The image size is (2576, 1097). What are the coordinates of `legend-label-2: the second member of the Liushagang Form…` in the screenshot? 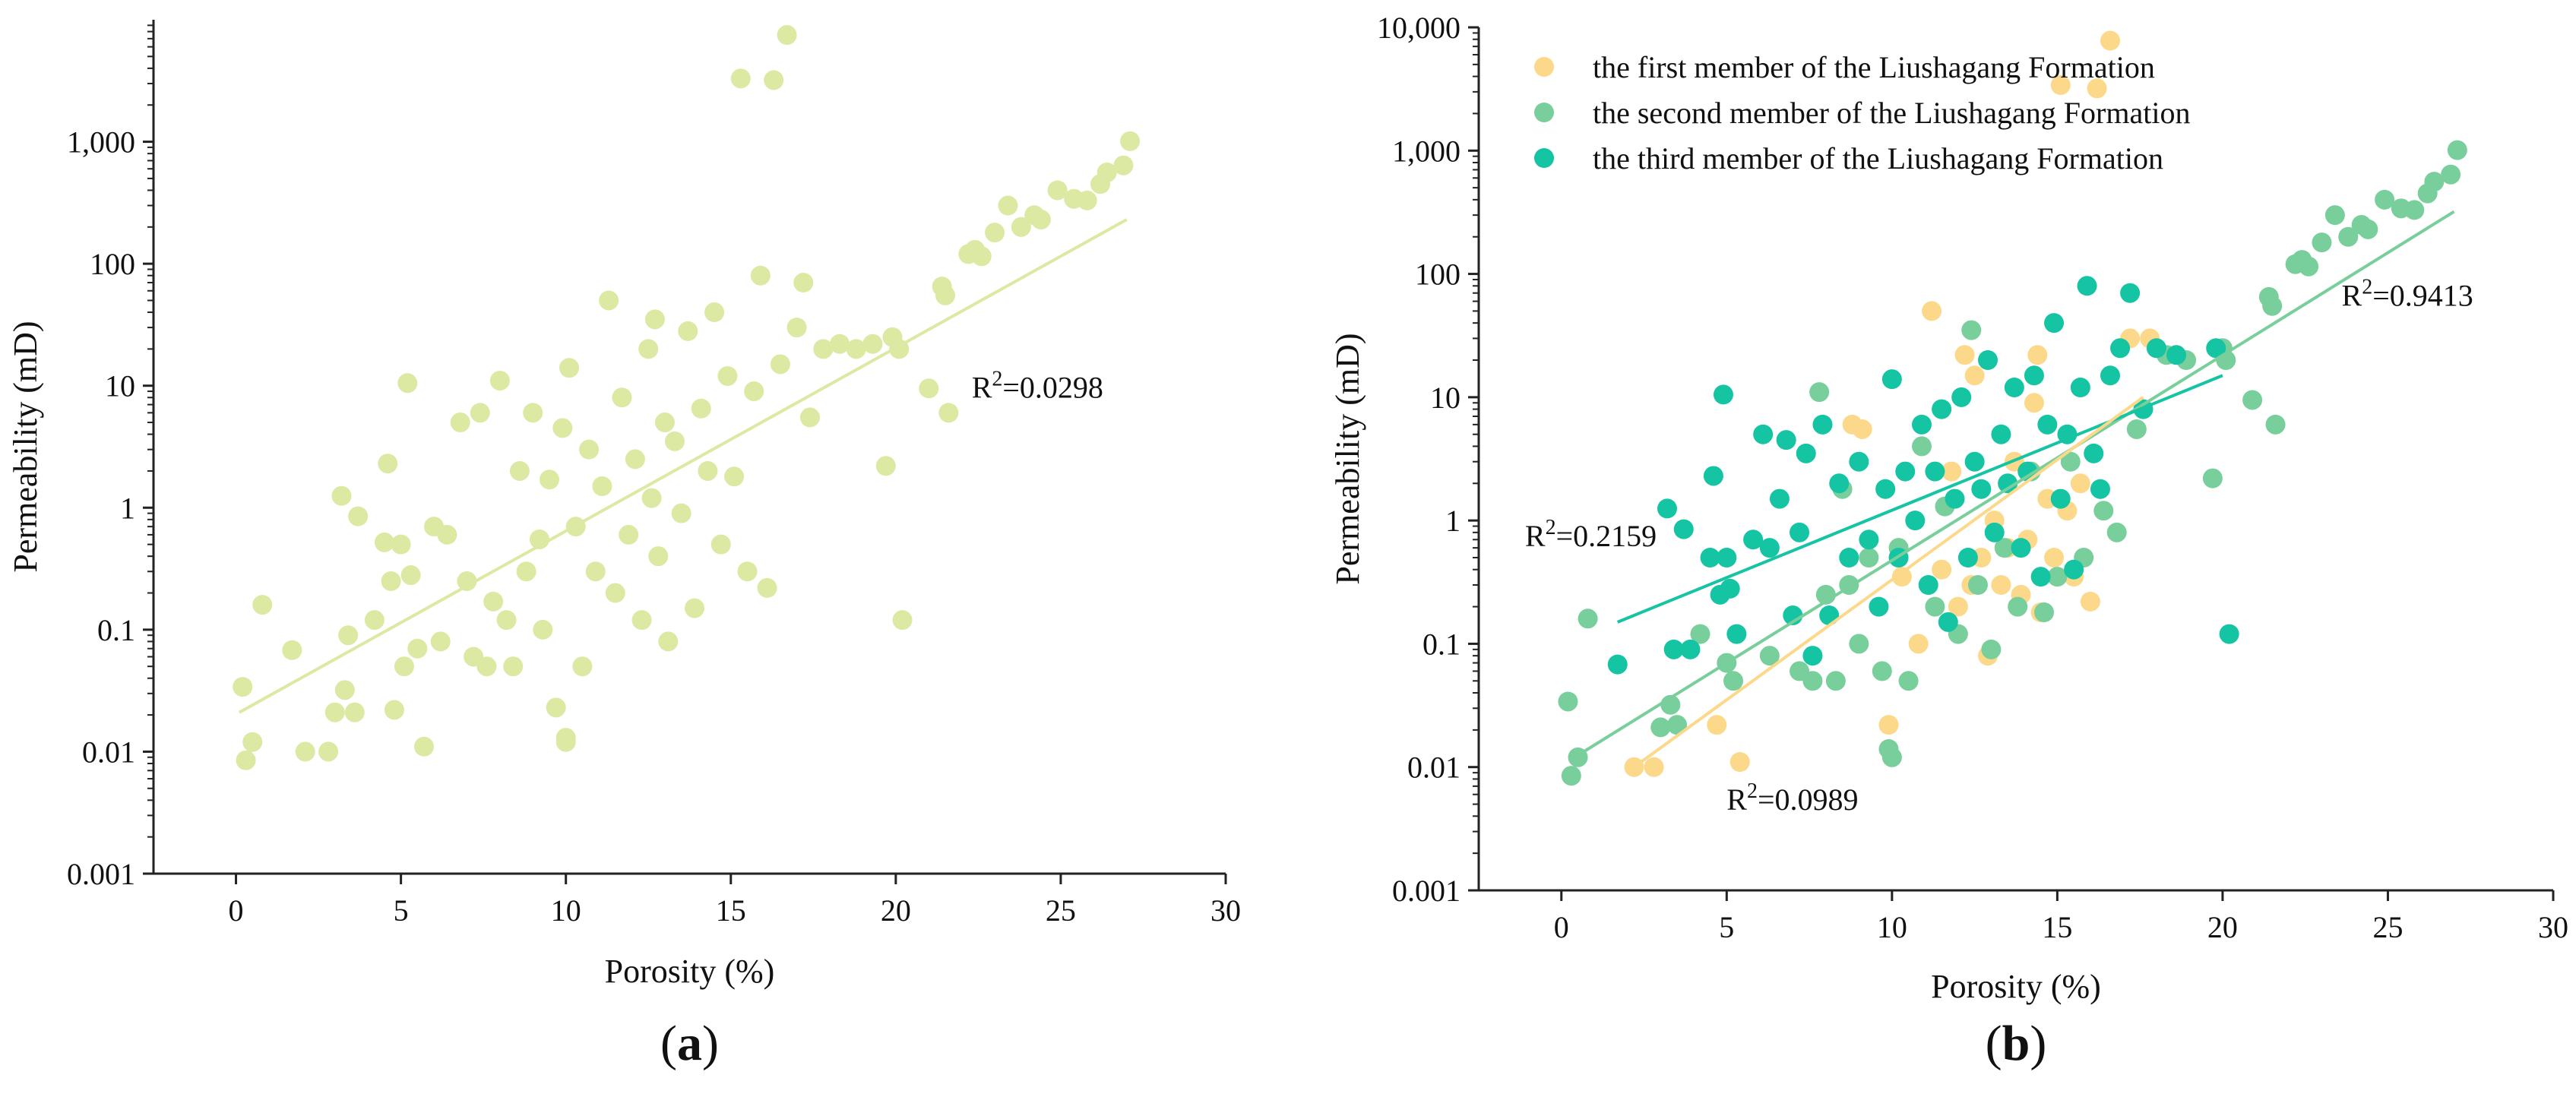 It's located at (1891, 113).